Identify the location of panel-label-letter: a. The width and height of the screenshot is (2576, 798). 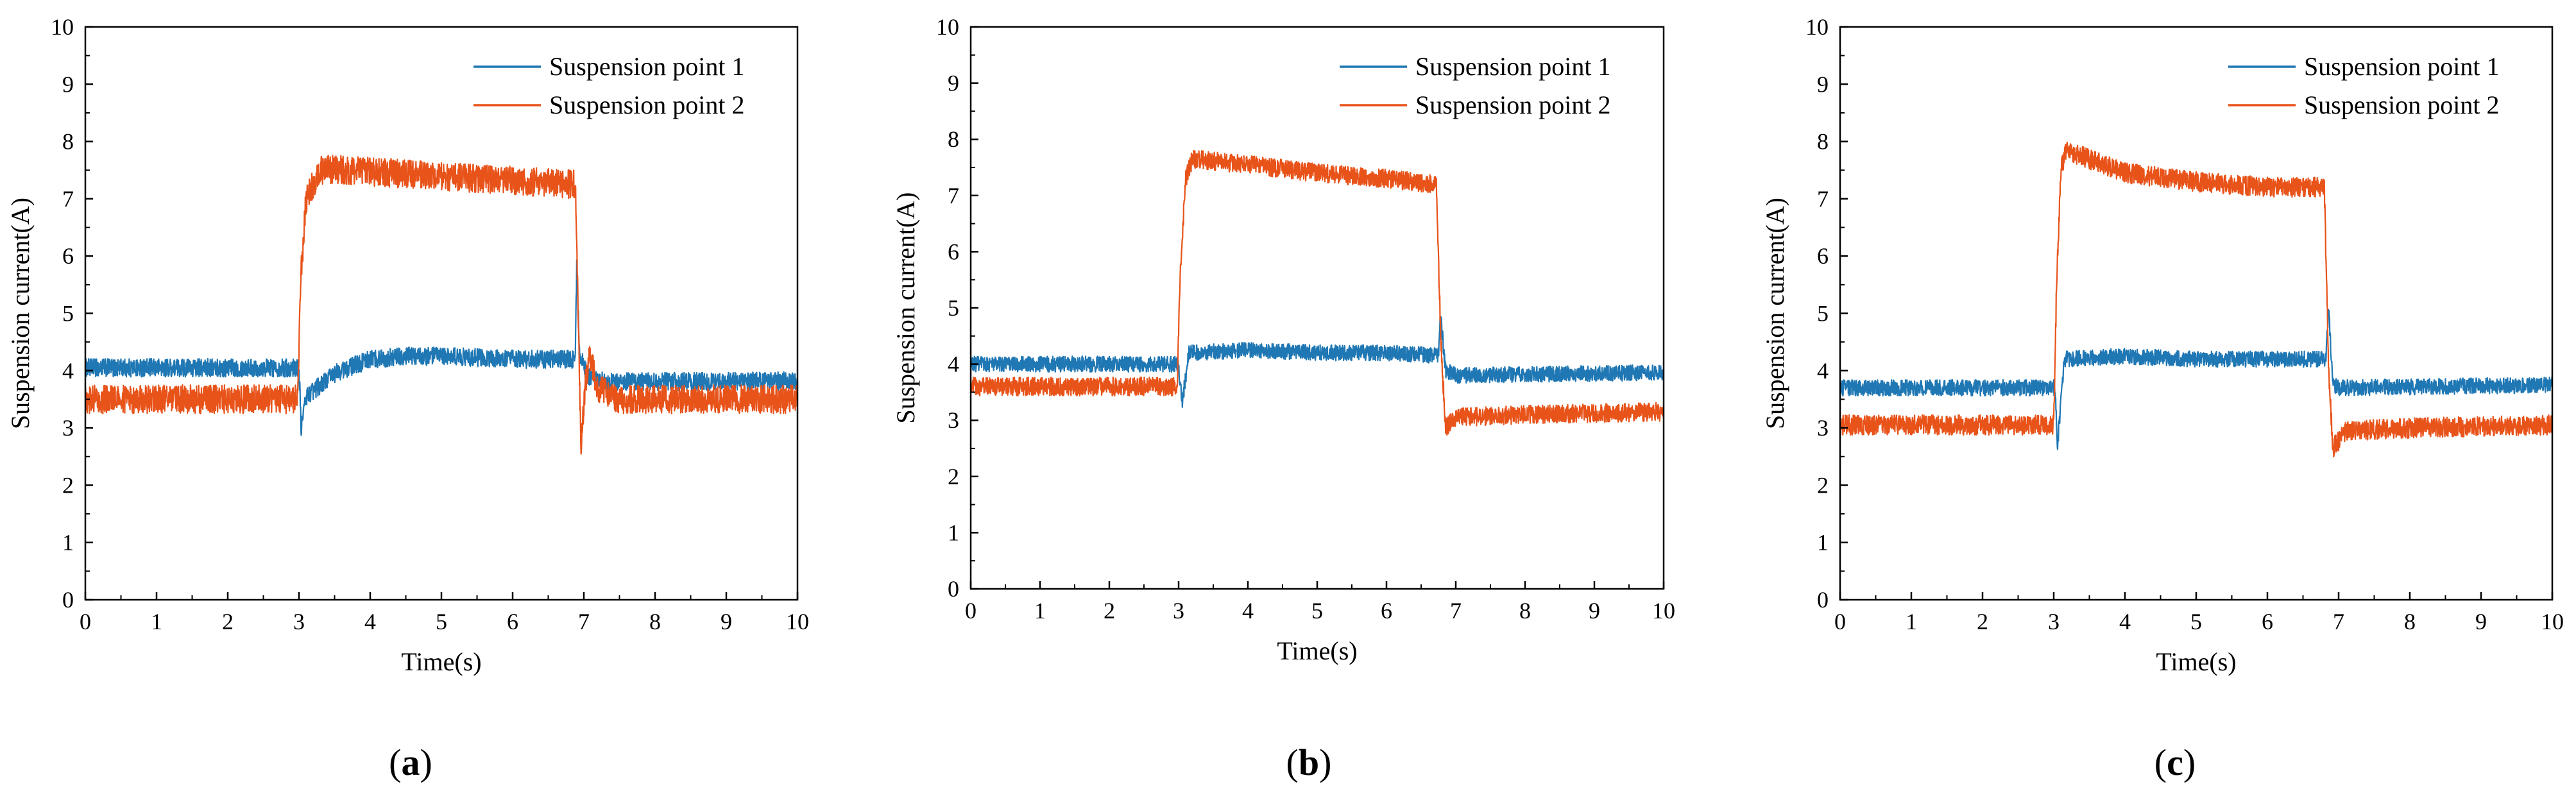
(411, 762).